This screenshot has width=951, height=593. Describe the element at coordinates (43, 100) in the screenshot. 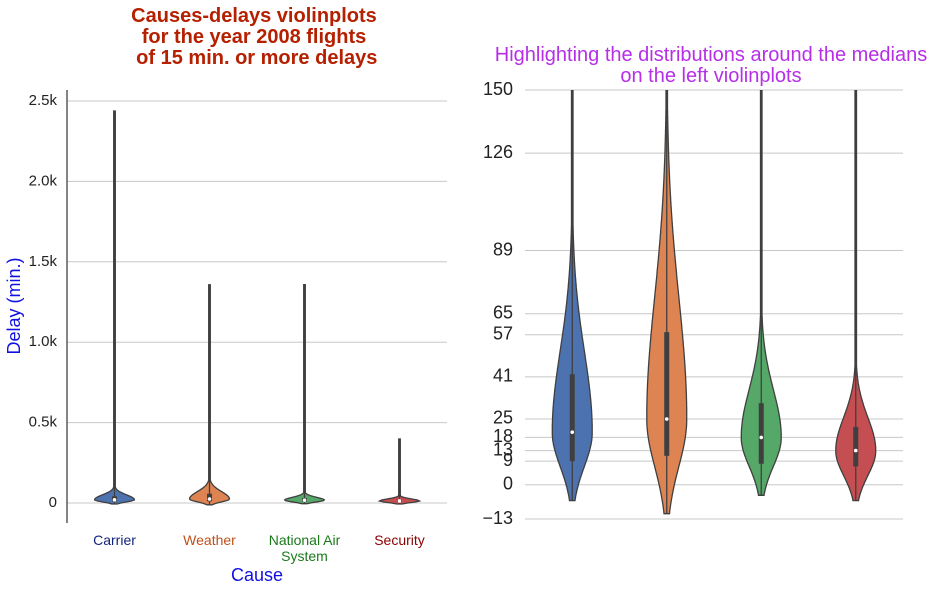

I see `y-tick-label: 2.5k` at that location.